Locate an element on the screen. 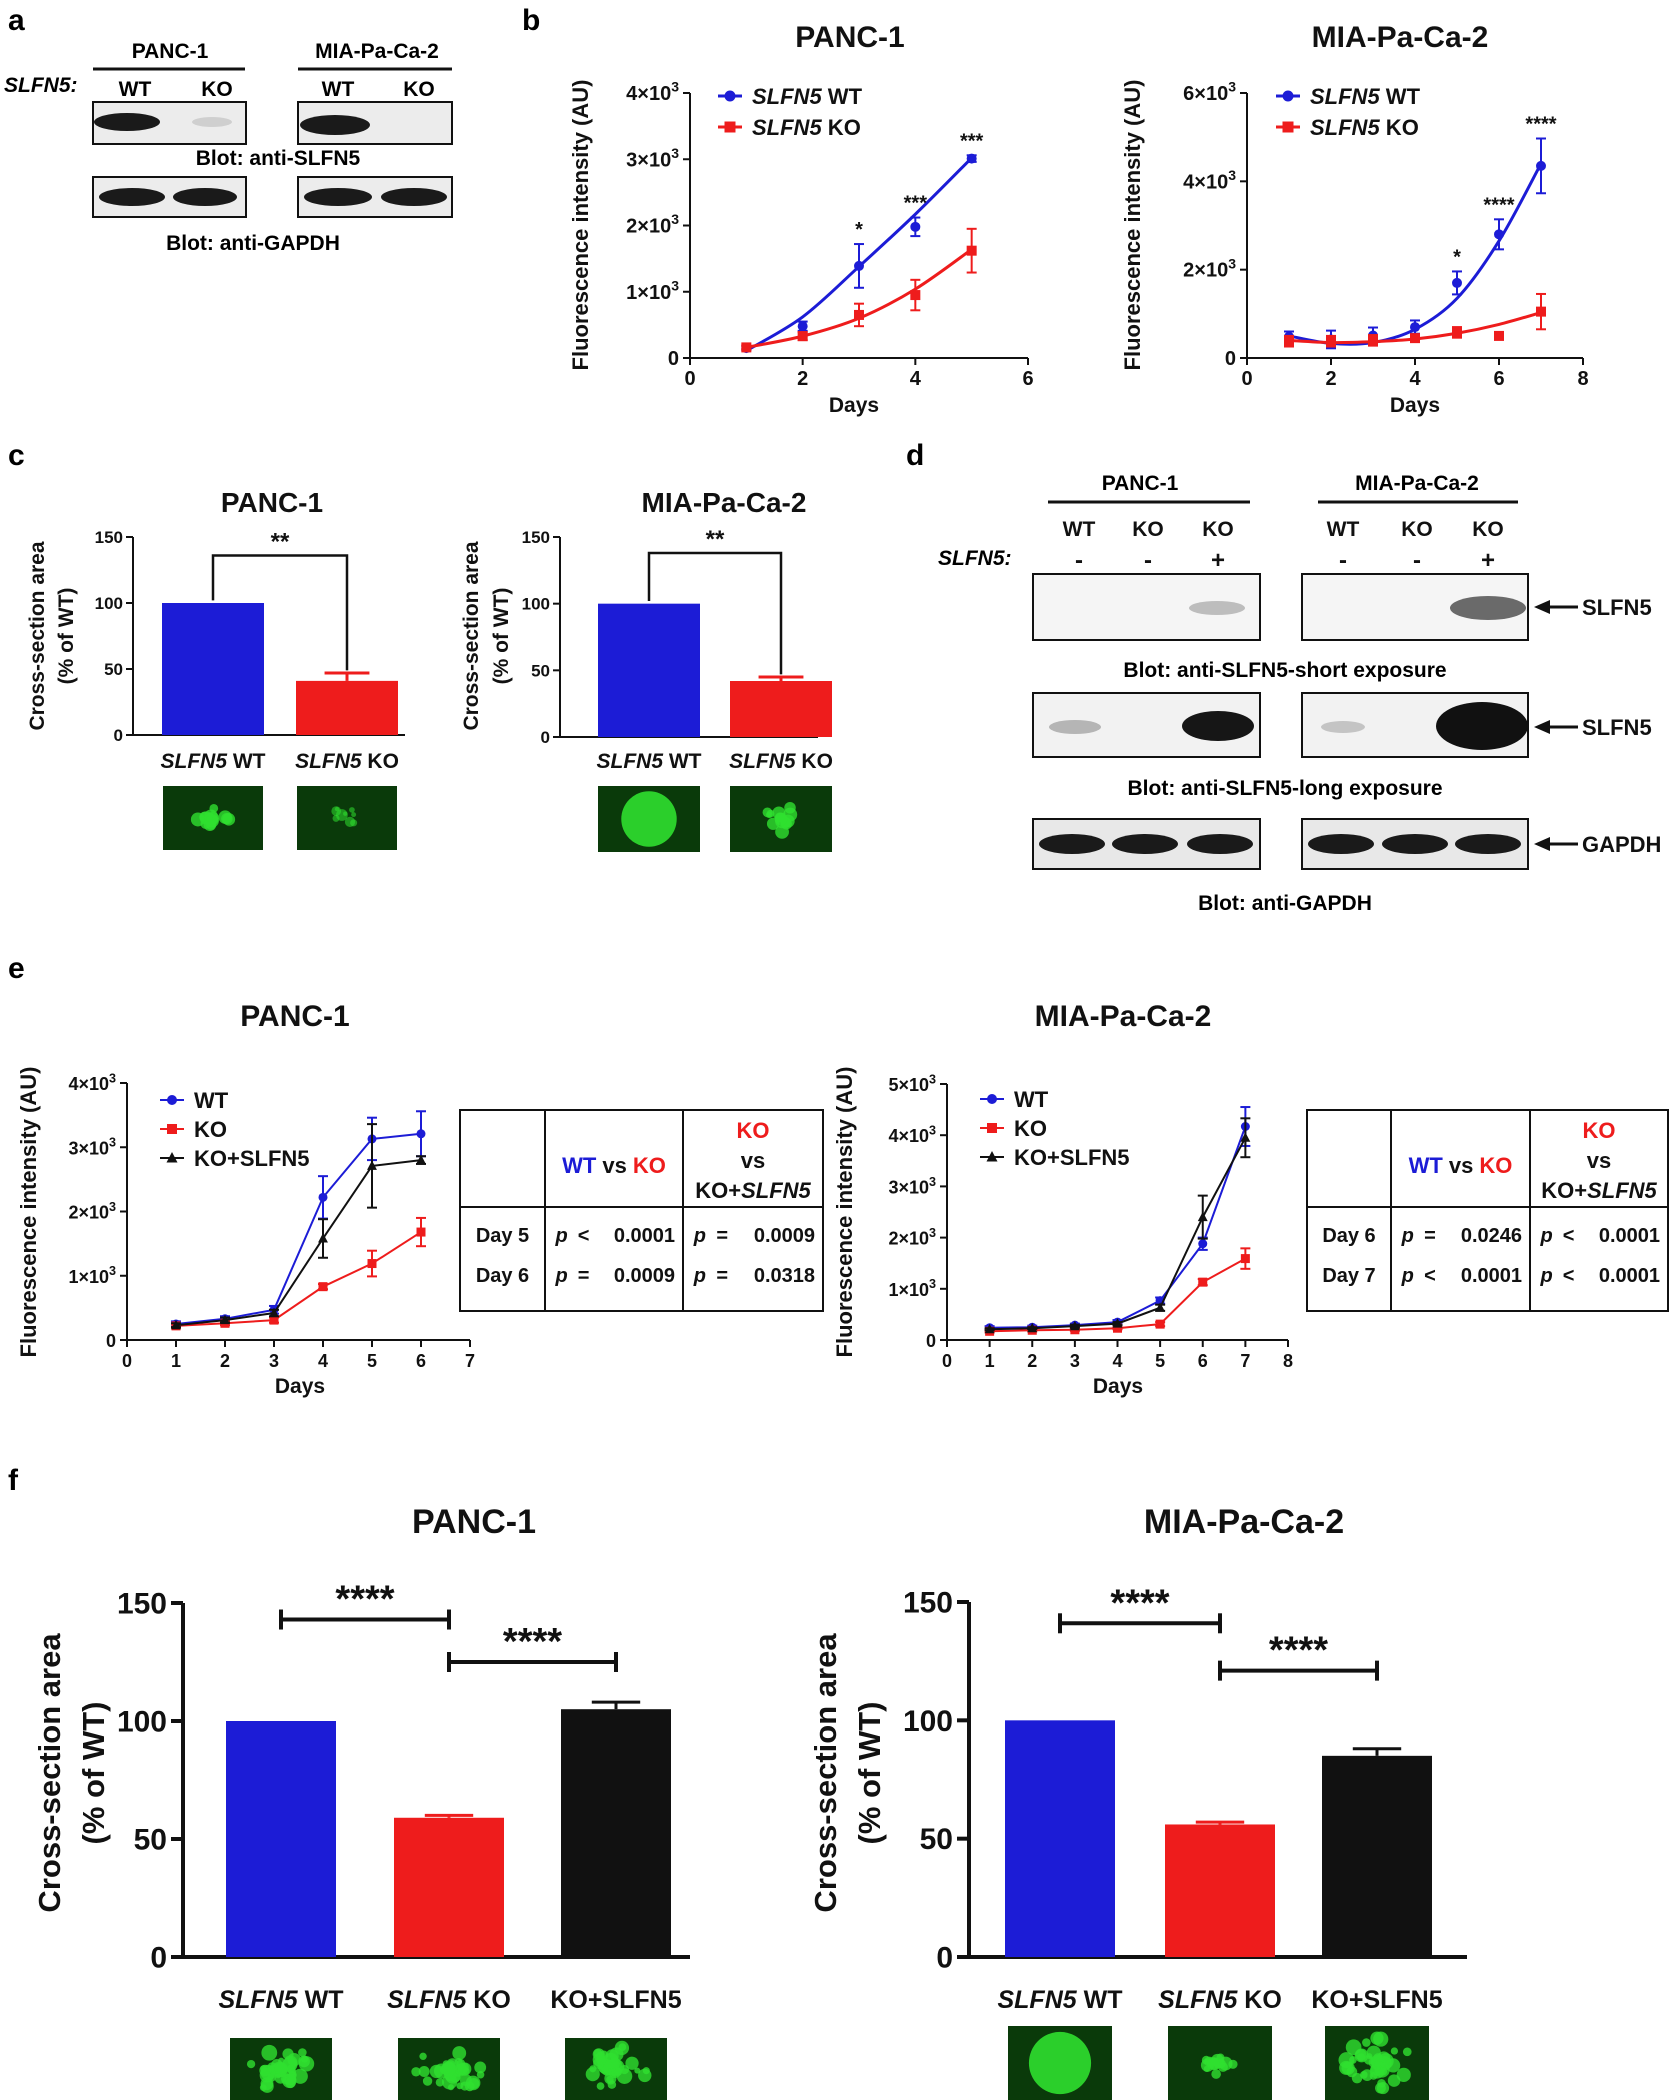 This screenshot has height=2100, width=1671. y-tick-label: 3×10³ is located at coordinates (92, 1147).